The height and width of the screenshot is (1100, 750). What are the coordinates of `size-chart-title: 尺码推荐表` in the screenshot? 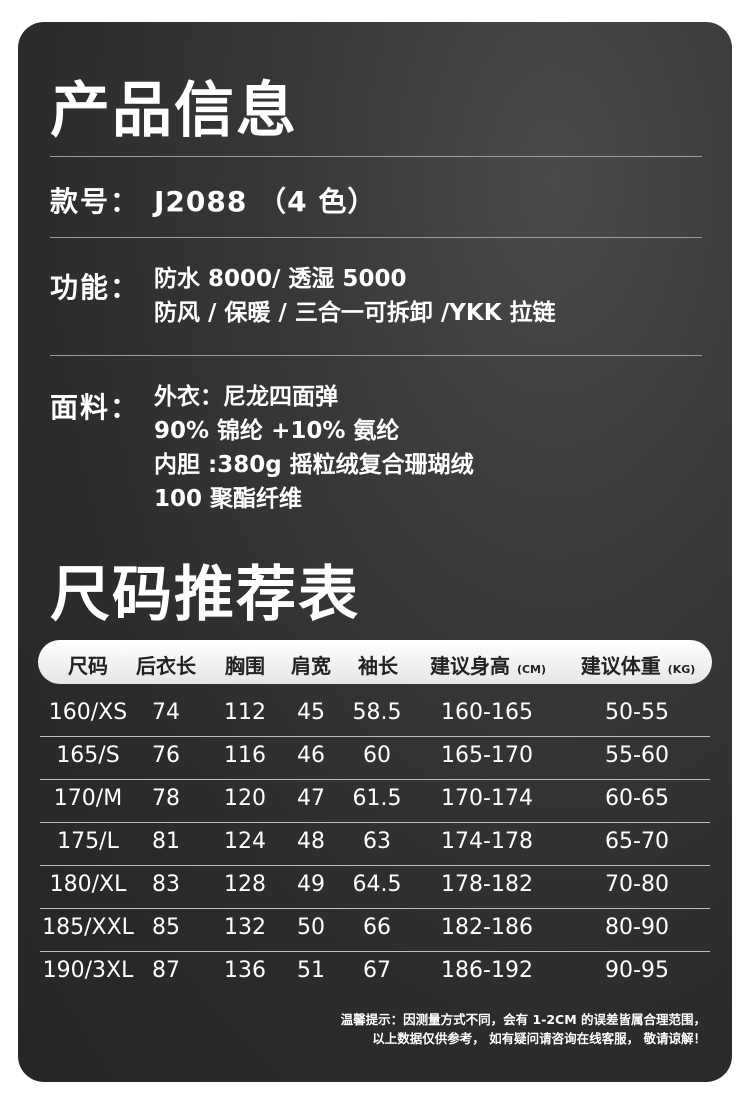 It's located at (205, 595).